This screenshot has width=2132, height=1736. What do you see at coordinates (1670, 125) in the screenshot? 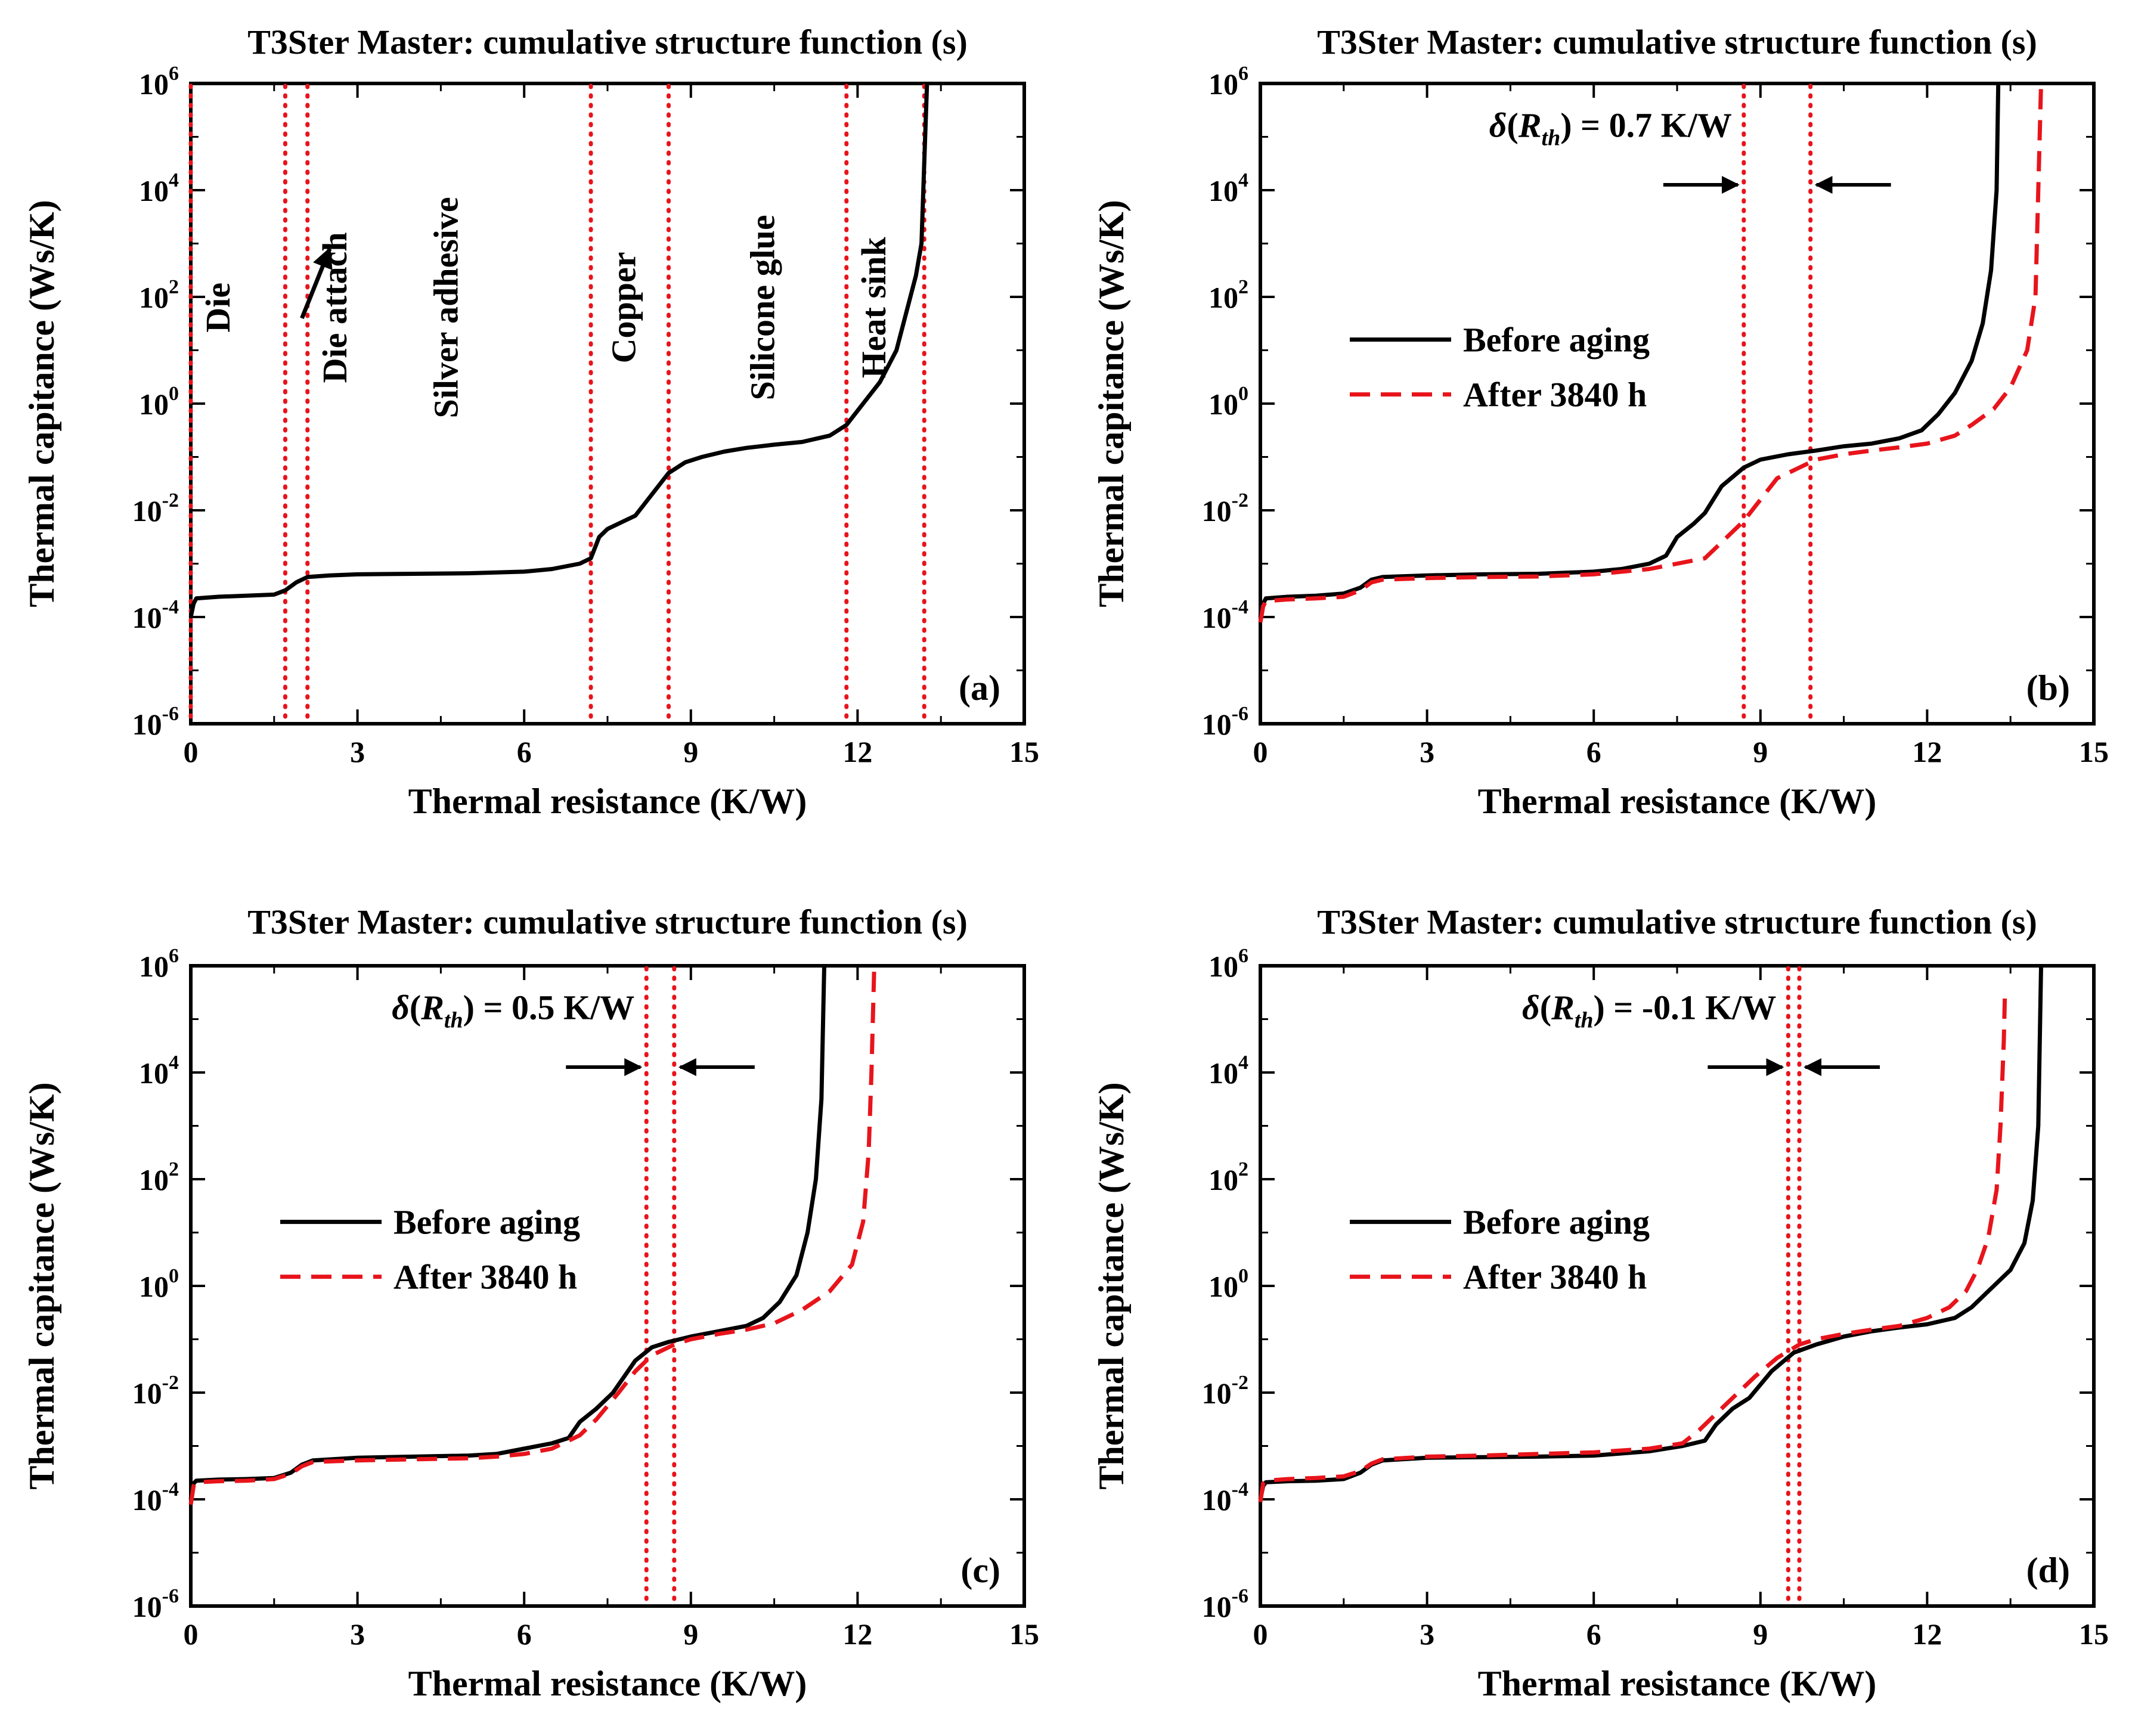
I see `delta-value: 0.7 K/W` at bounding box center [1670, 125].